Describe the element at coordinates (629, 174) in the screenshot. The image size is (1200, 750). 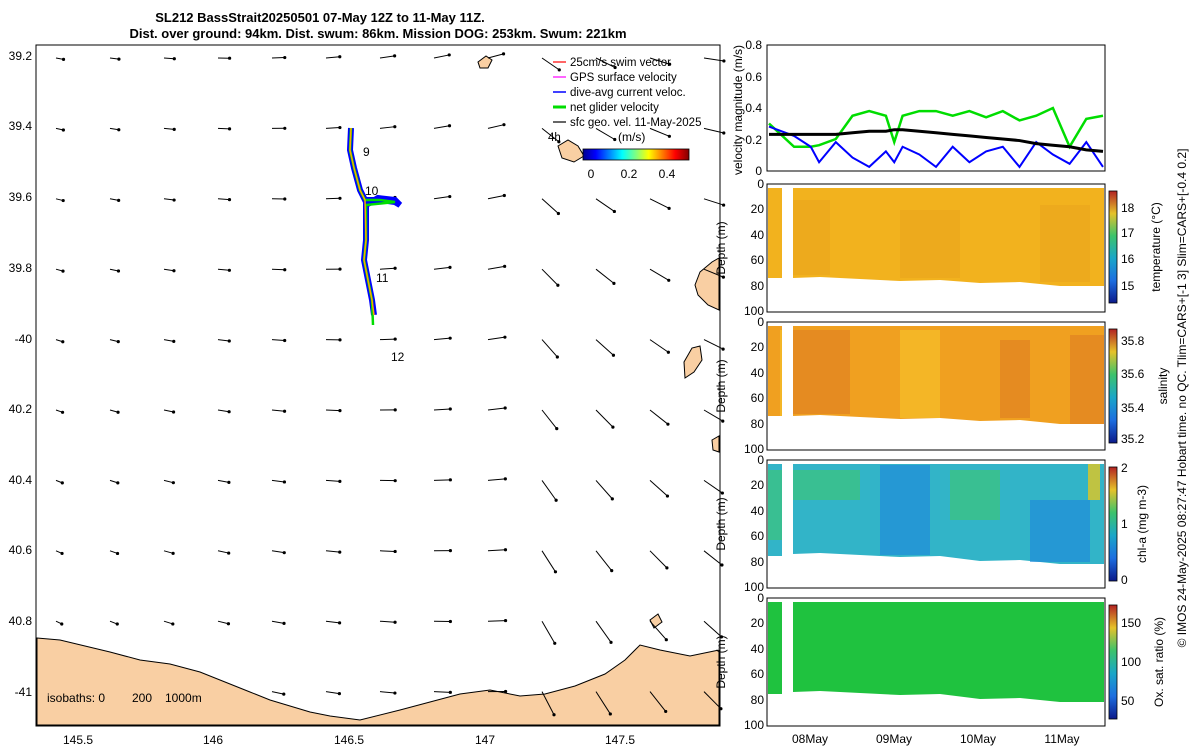
I see `speed-cbar-tick-1: 0.2` at that location.